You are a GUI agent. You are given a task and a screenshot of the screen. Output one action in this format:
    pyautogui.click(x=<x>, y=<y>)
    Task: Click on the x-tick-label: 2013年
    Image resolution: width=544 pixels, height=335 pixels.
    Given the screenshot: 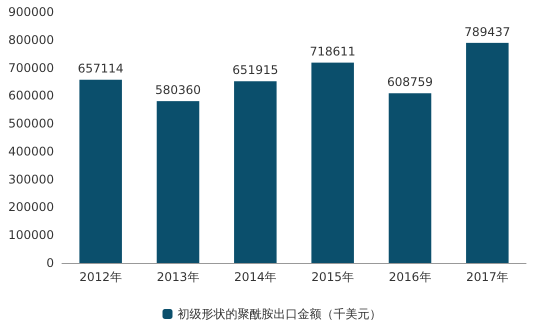 What is the action you would take?
    pyautogui.click(x=178, y=277)
    